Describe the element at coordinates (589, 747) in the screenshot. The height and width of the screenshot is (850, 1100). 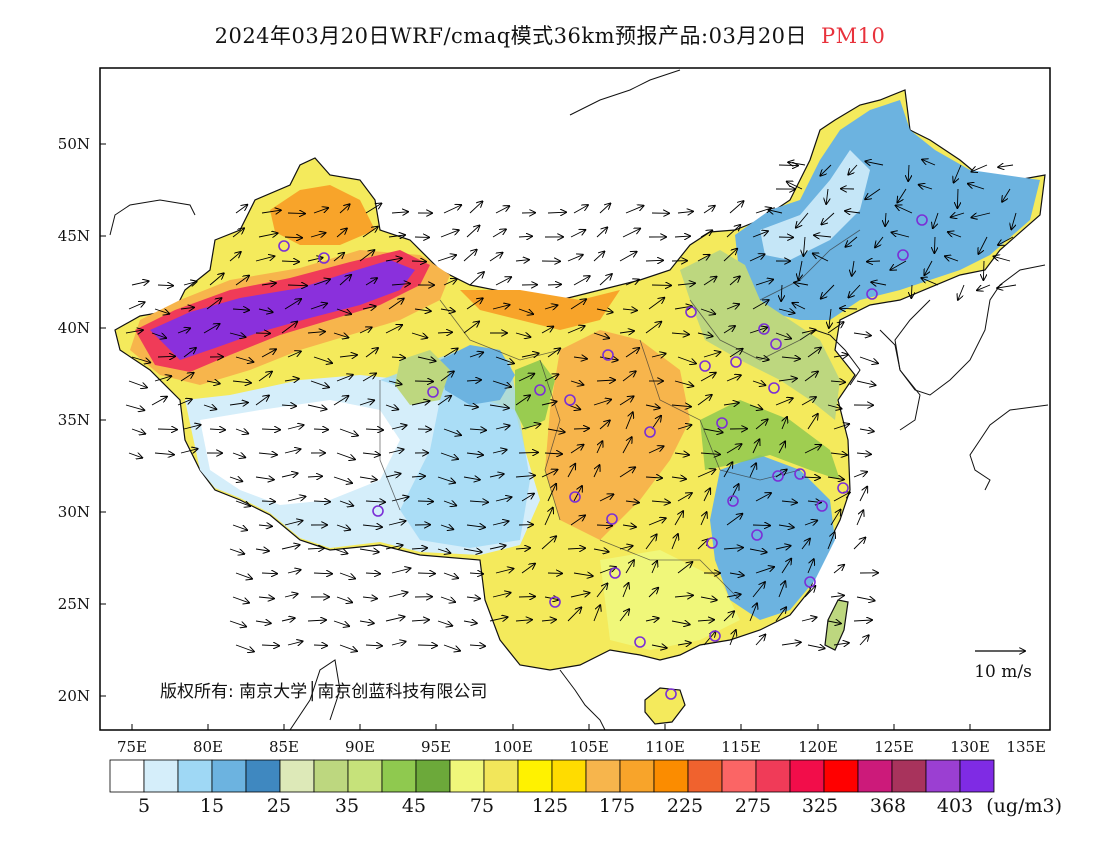
I see `lon-tick-label: 105E` at that location.